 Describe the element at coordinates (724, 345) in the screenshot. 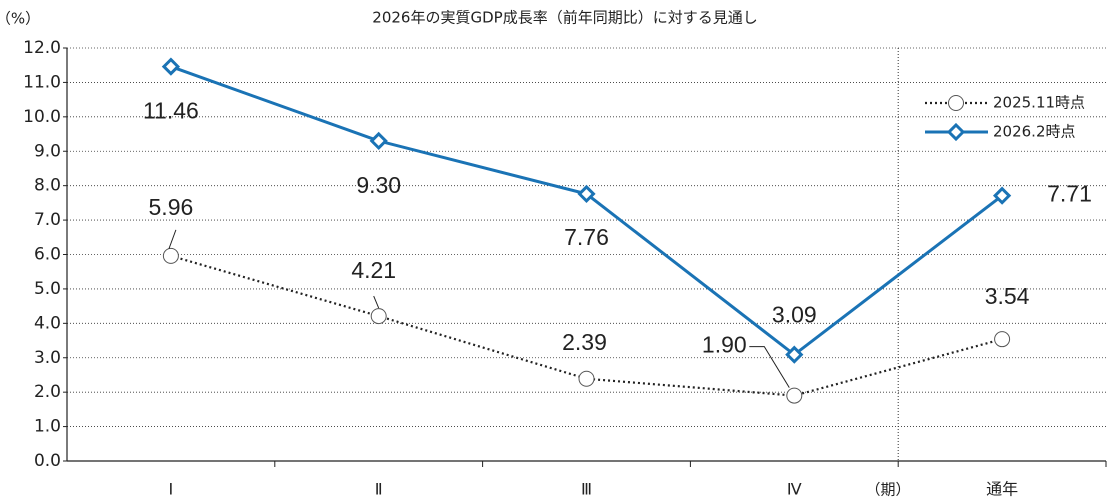

I see `data-label: 1.90` at that location.